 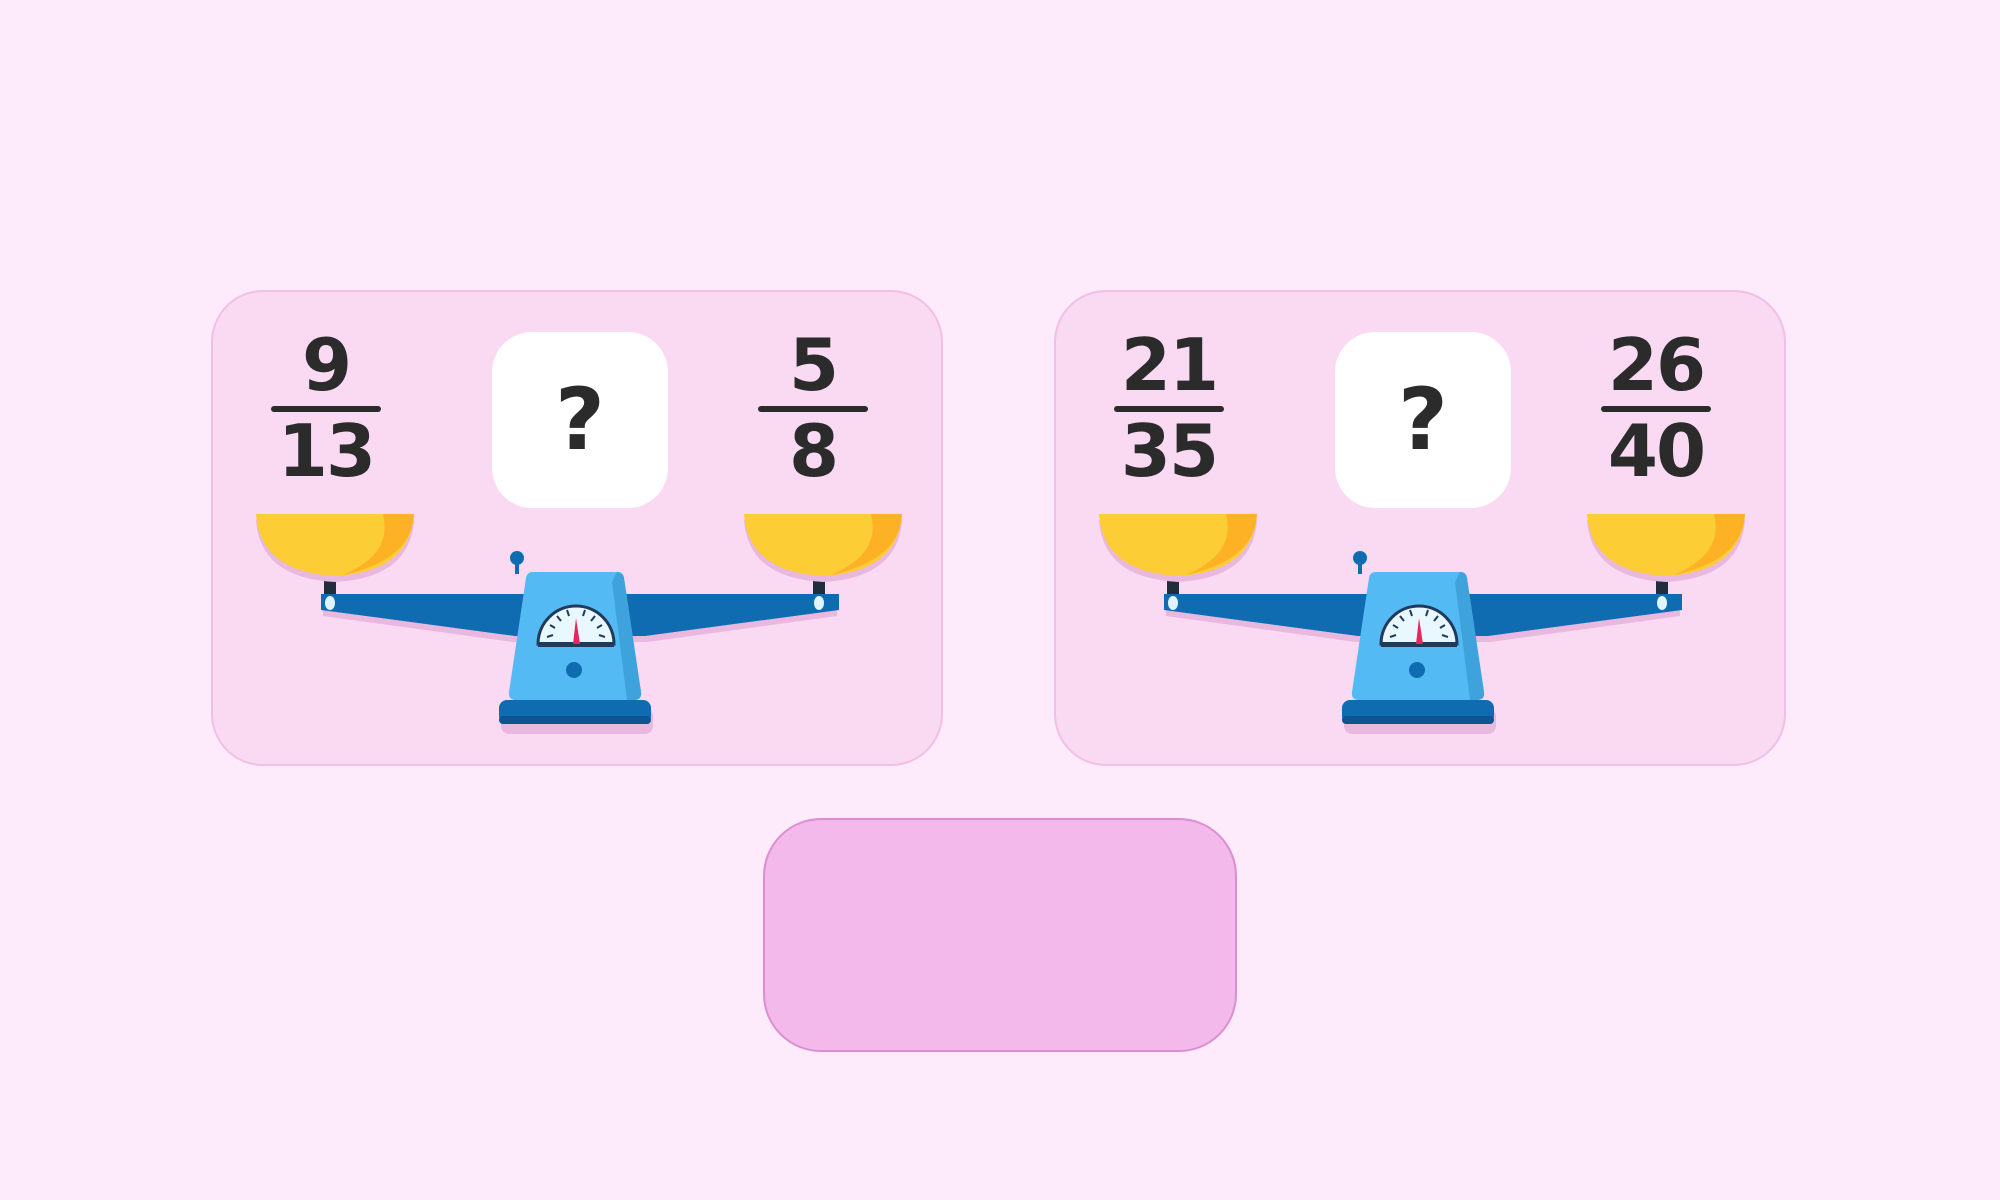 I want to click on right-fraction: 26 40, so click(x=1656, y=408).